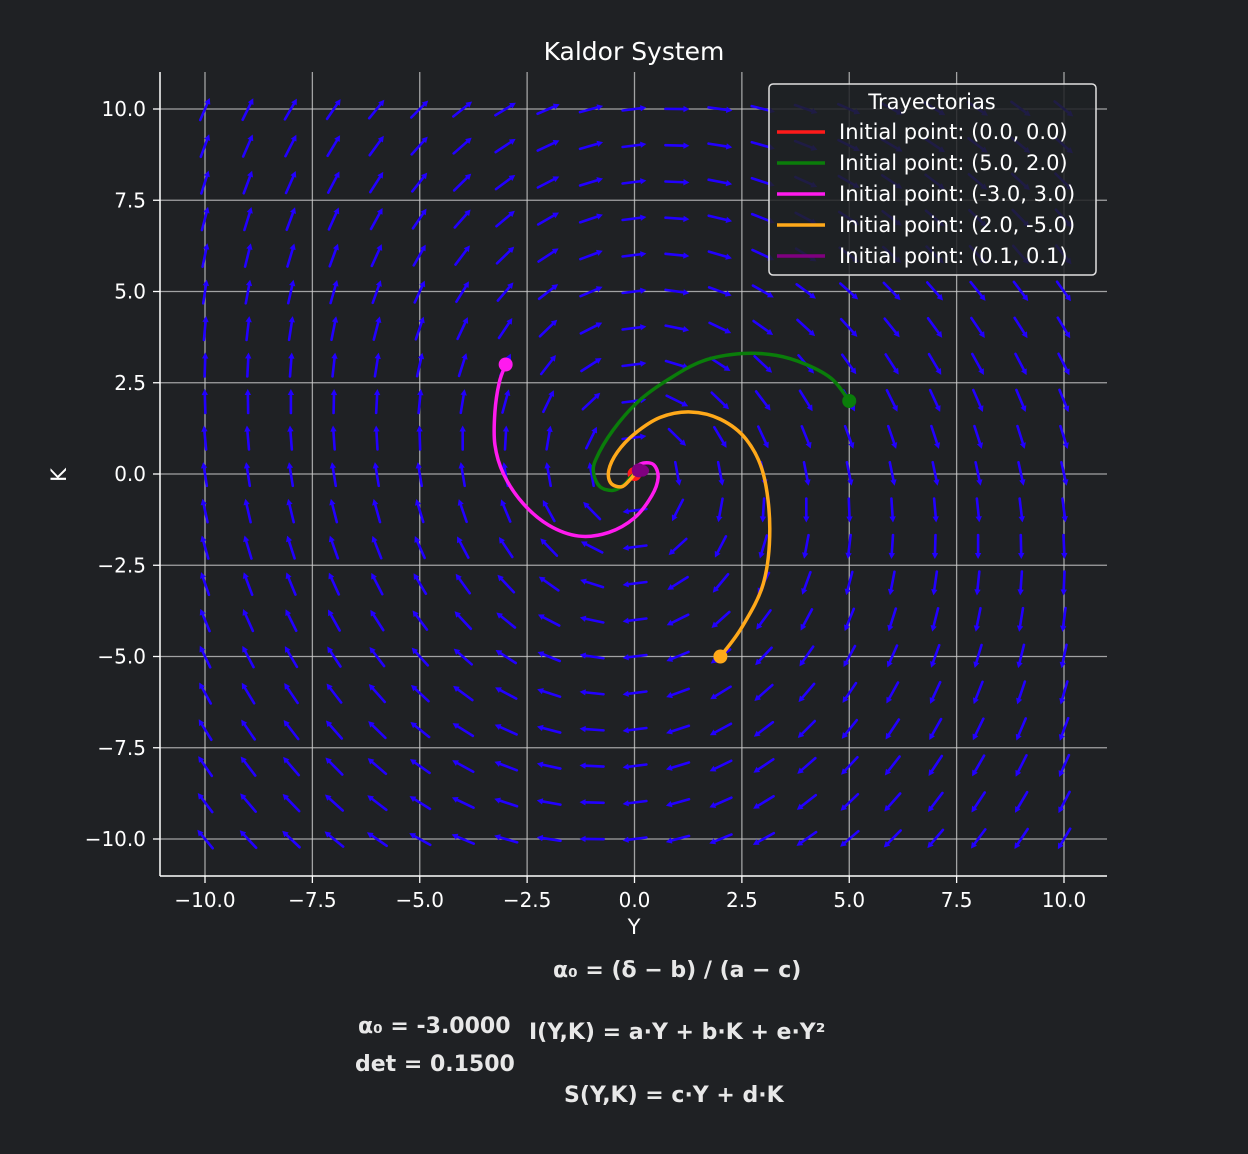 This screenshot has height=1154, width=1248. Describe the element at coordinates (720, 656) in the screenshot. I see `trajectory-start-point` at that location.